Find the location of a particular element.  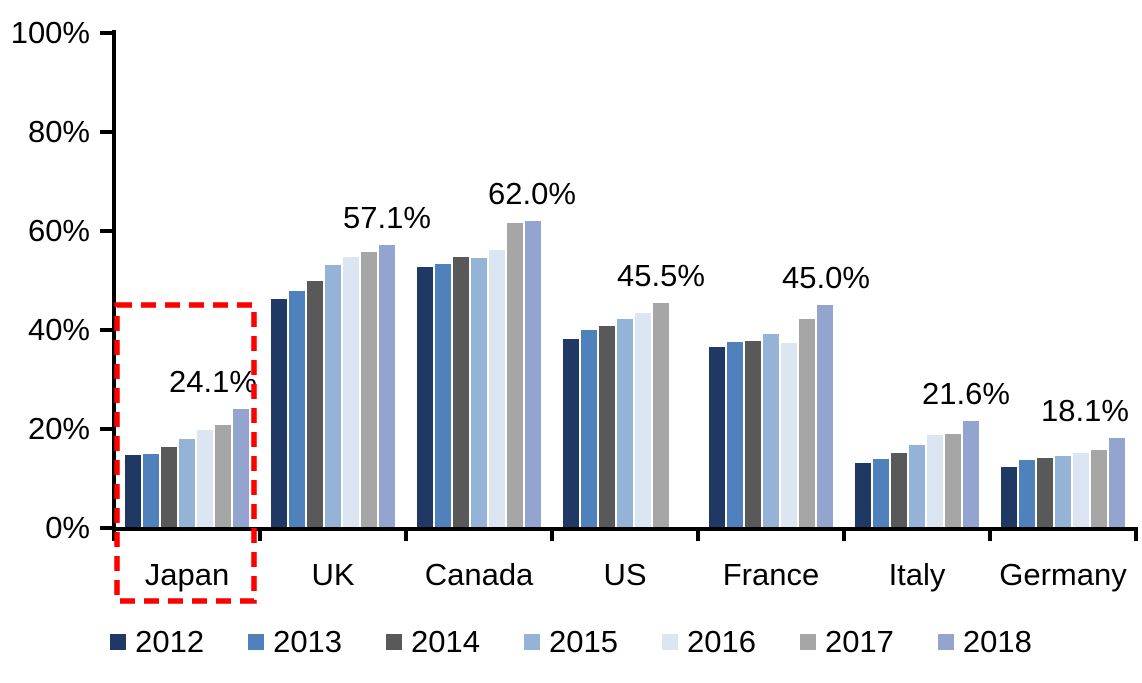

data-label-germany: 18.1% is located at coordinates (1085, 411).